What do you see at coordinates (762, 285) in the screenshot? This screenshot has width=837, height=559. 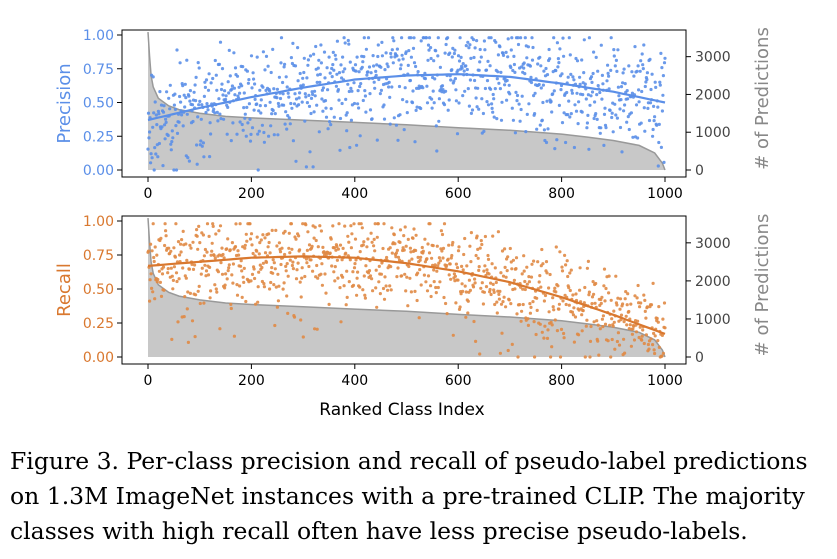 I see `y2-axis-title: # of Predictions` at bounding box center [762, 285].